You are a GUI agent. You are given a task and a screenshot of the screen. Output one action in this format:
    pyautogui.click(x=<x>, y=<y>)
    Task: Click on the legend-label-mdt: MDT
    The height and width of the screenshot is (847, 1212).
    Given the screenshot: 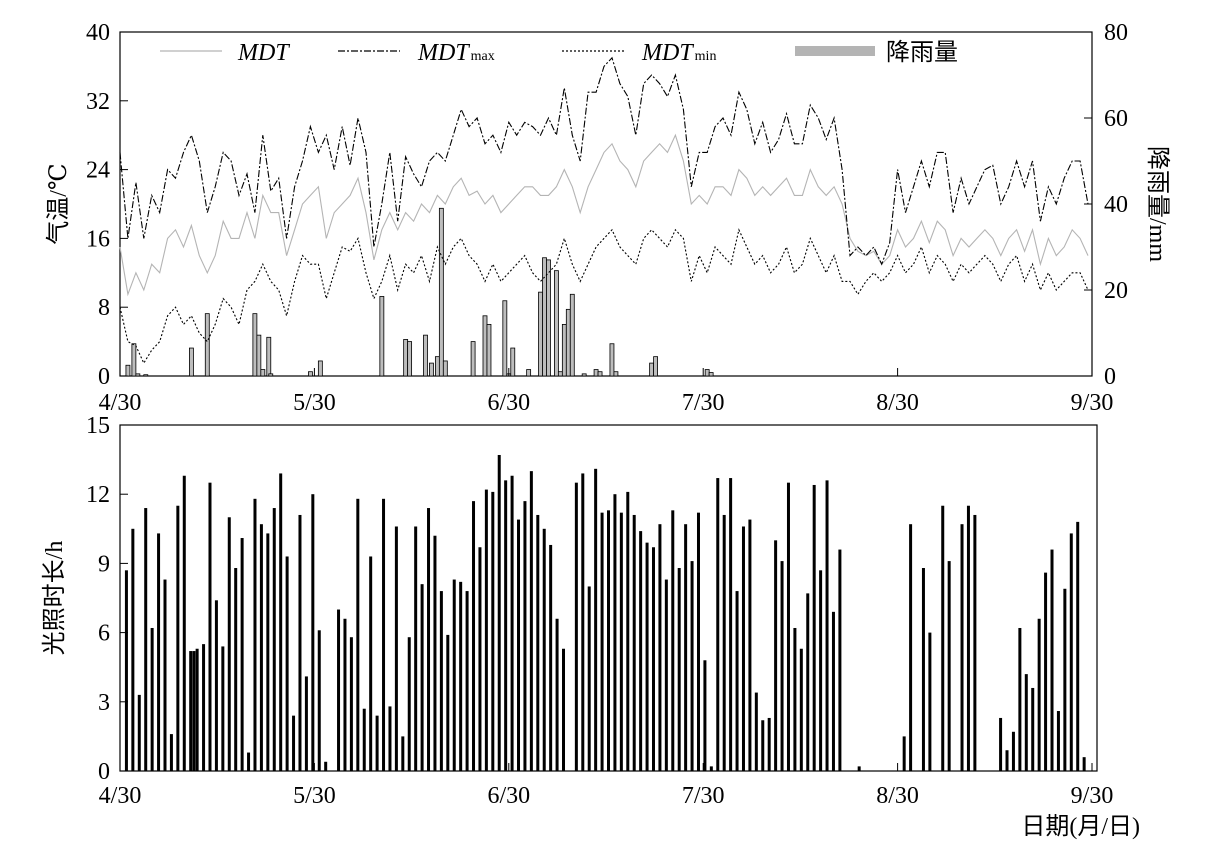 What is the action you would take?
    pyautogui.click(x=263, y=53)
    